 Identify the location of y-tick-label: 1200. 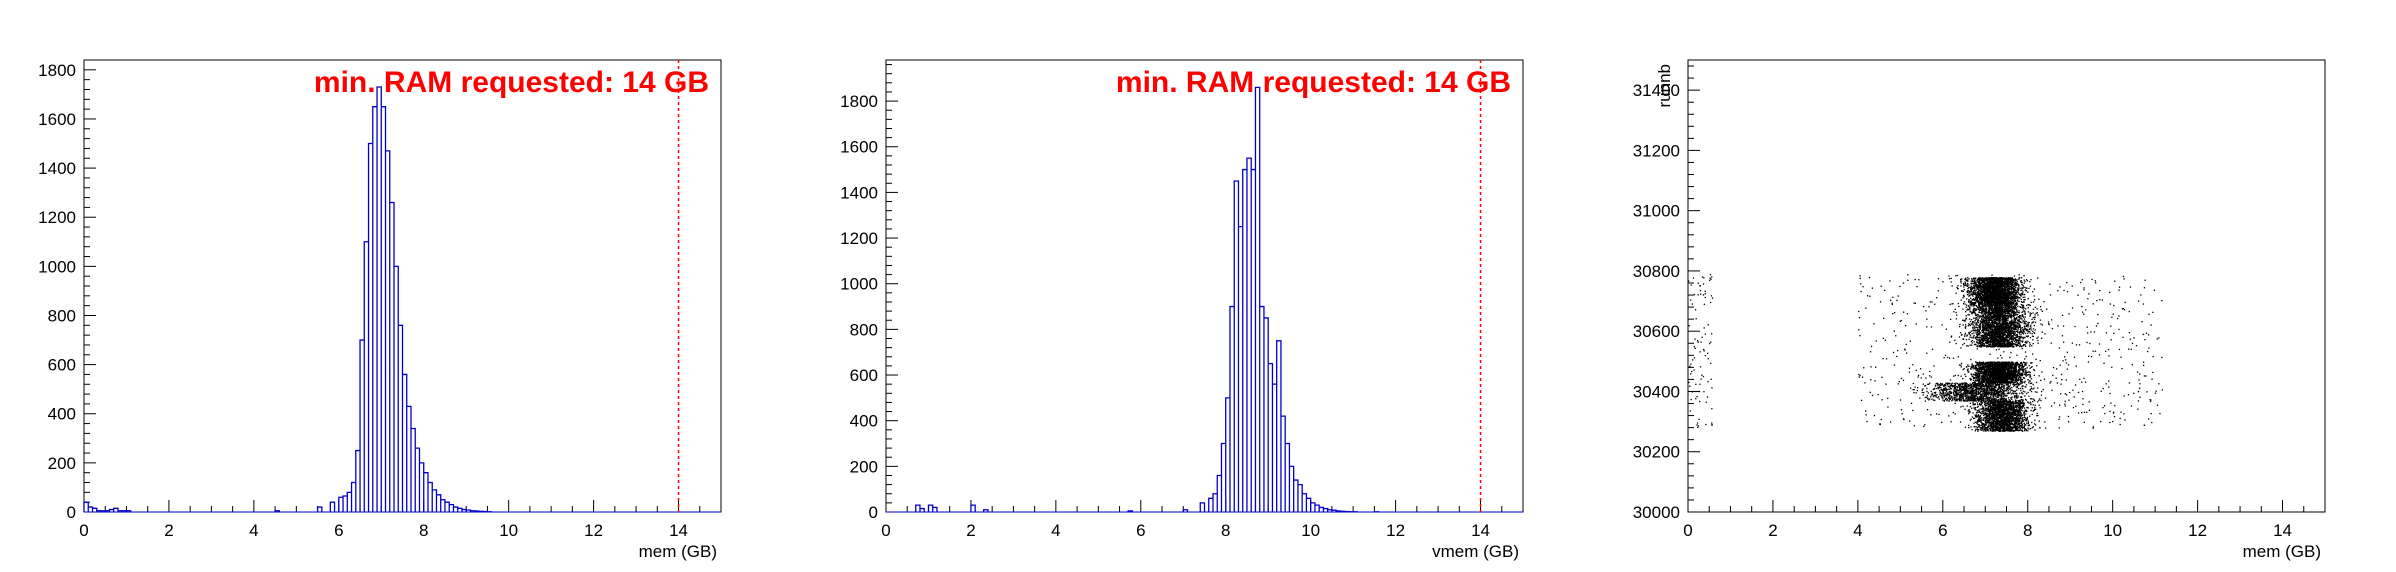
(57, 217).